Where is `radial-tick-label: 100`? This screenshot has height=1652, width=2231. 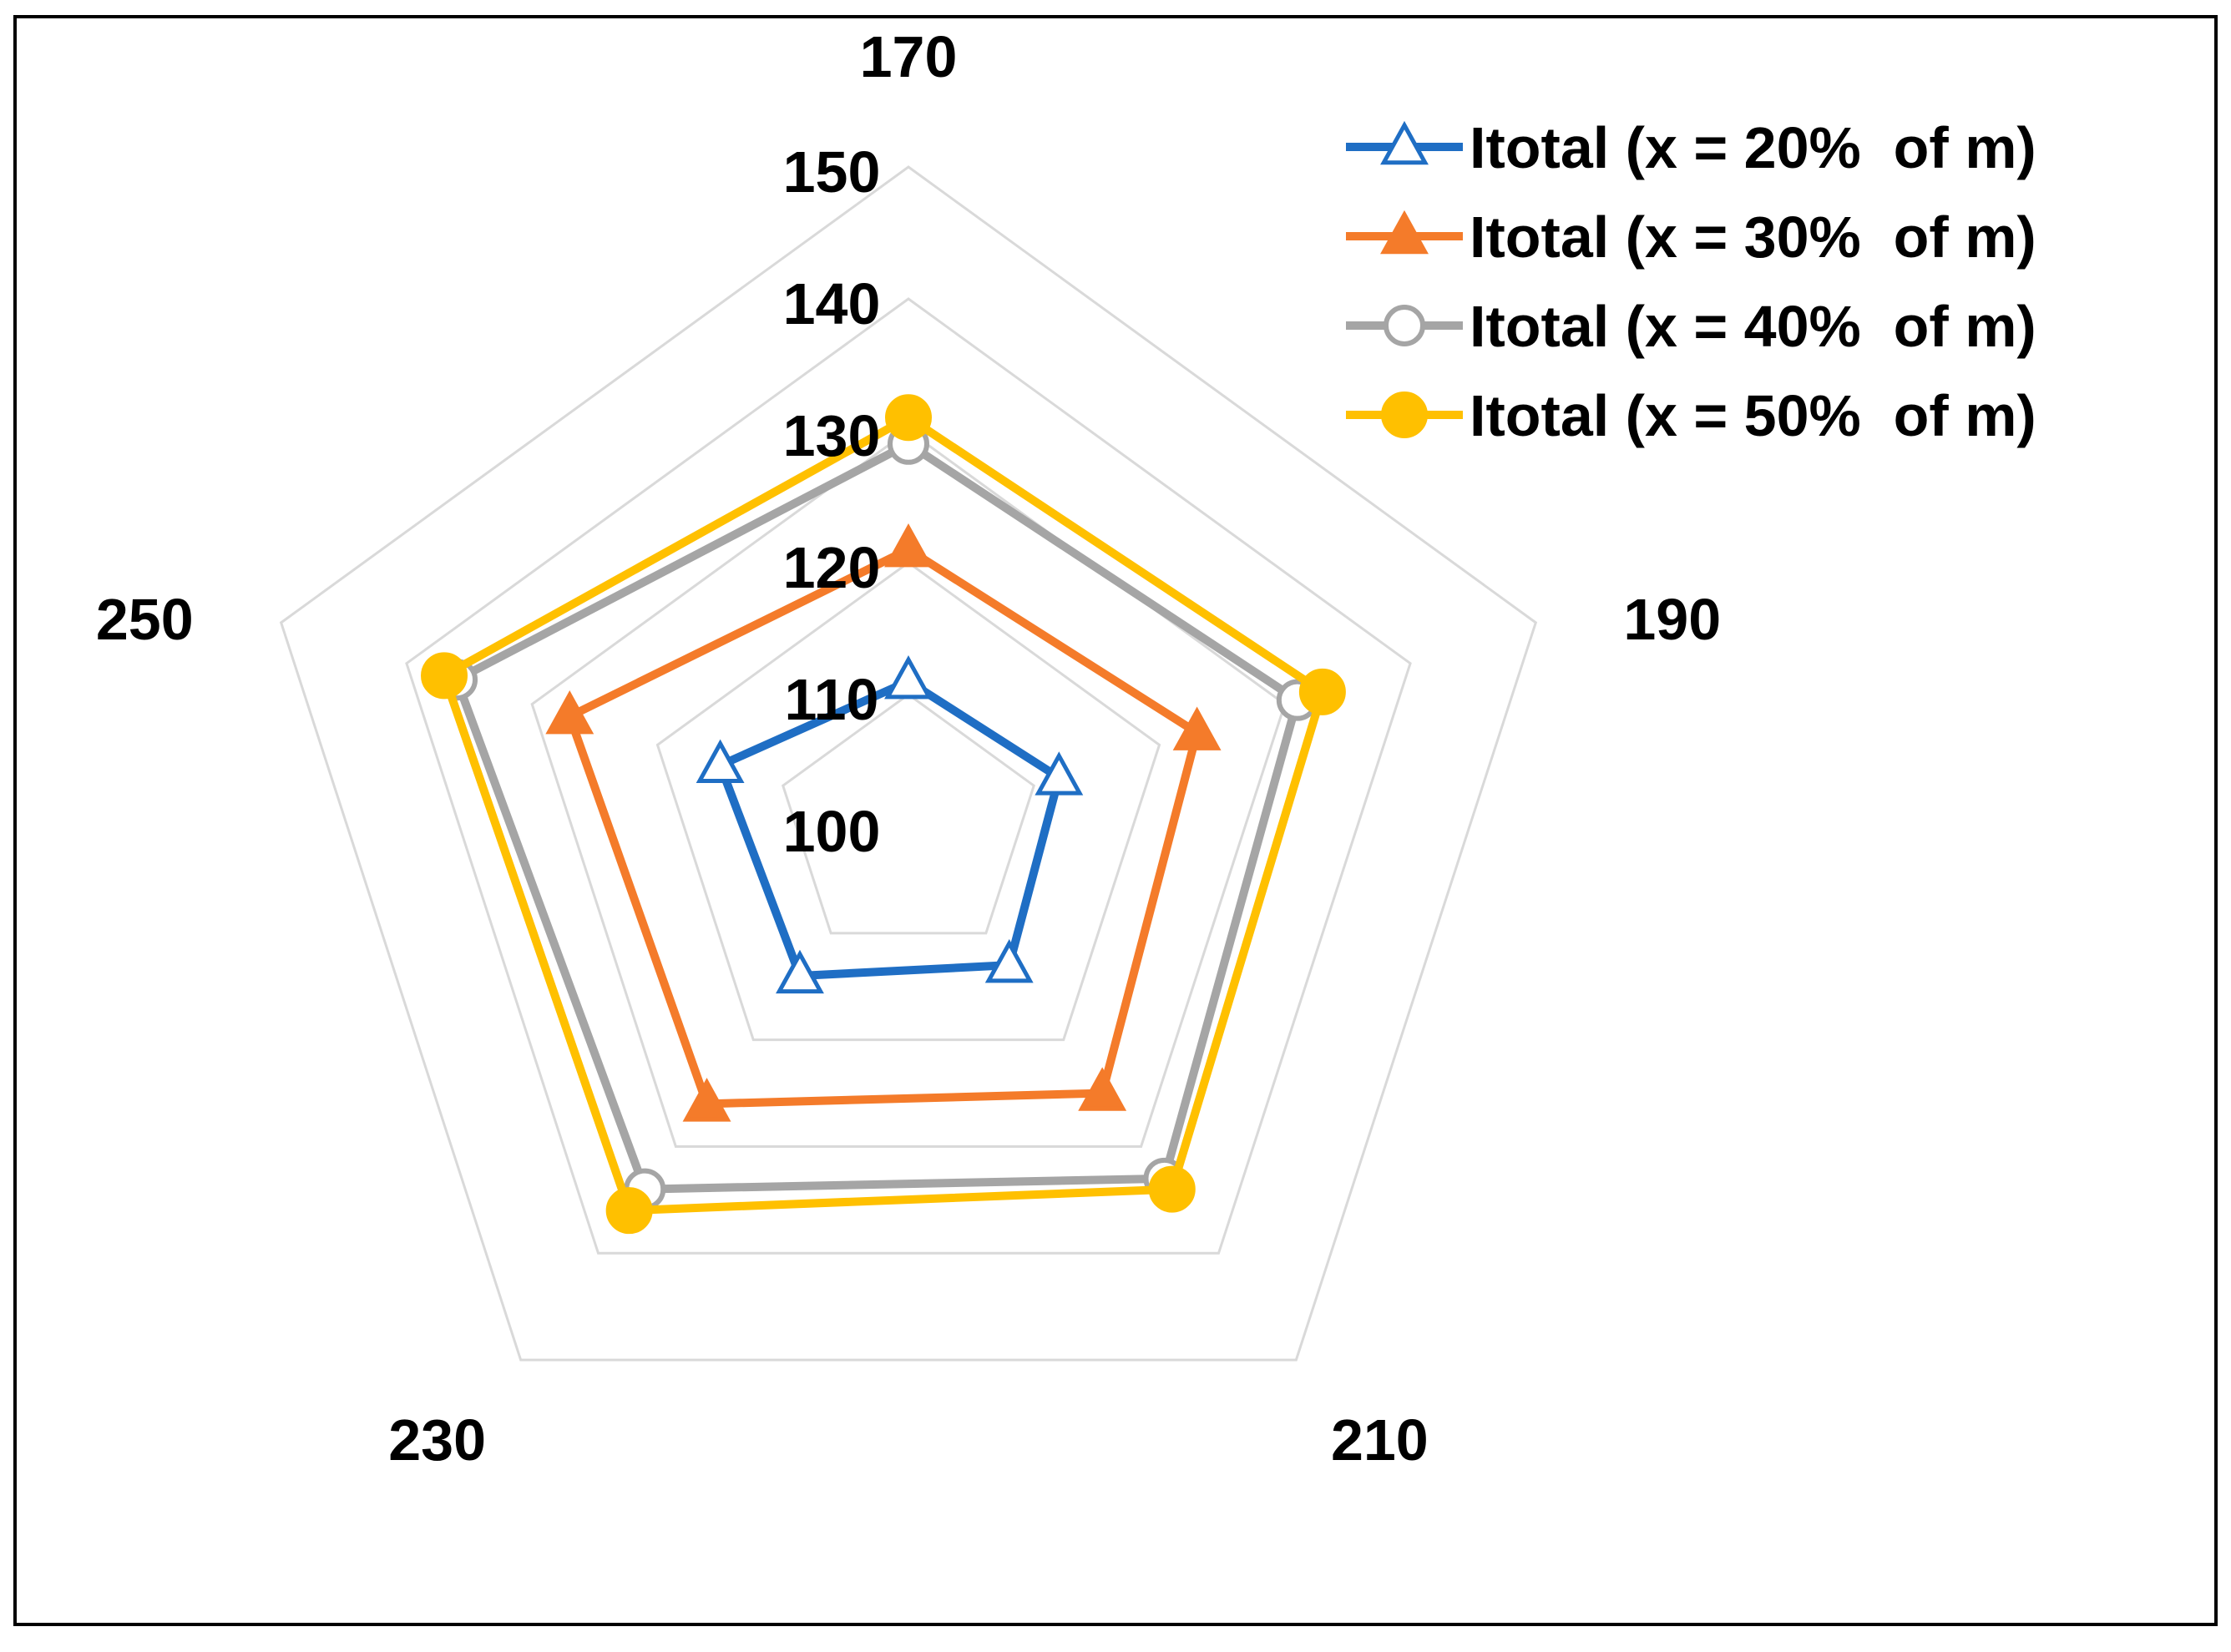 radial-tick-label: 100 is located at coordinates (832, 831).